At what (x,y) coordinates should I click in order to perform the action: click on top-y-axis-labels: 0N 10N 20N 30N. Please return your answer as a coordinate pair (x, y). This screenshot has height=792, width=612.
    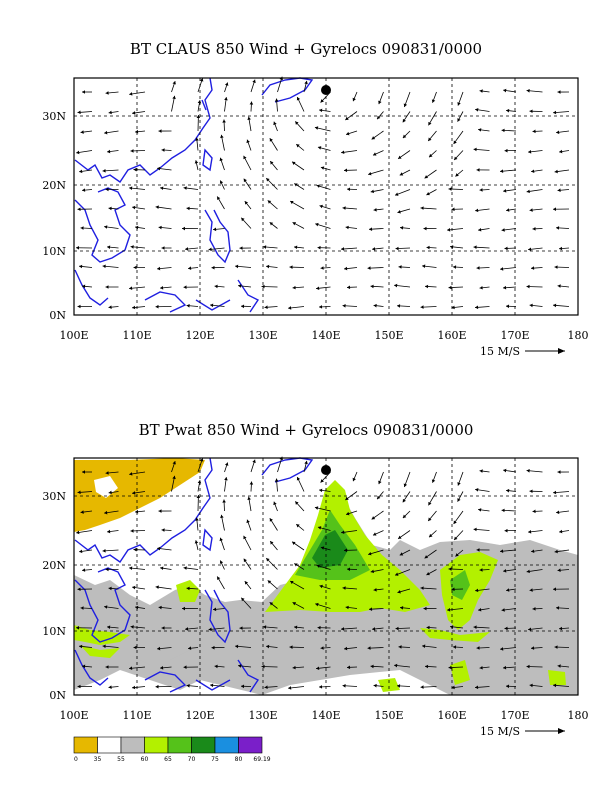
    Looking at the image, I should click on (54, 216).